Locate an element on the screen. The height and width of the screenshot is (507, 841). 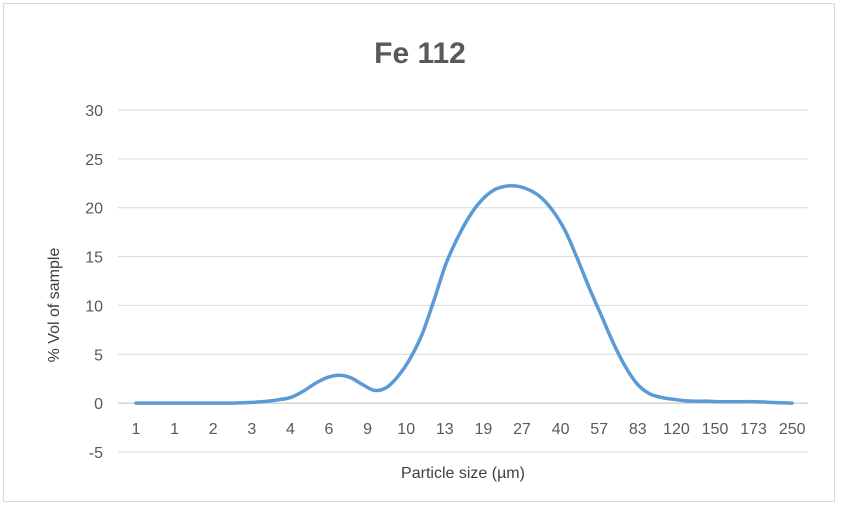
y-tick-label: 5 is located at coordinates (98, 355).